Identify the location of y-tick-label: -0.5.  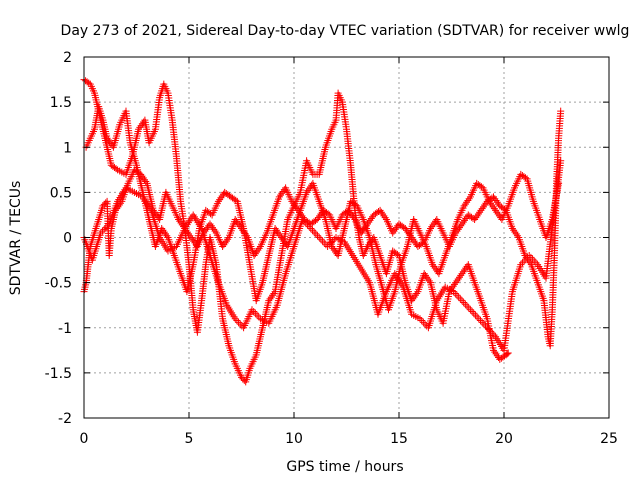
(58, 284).